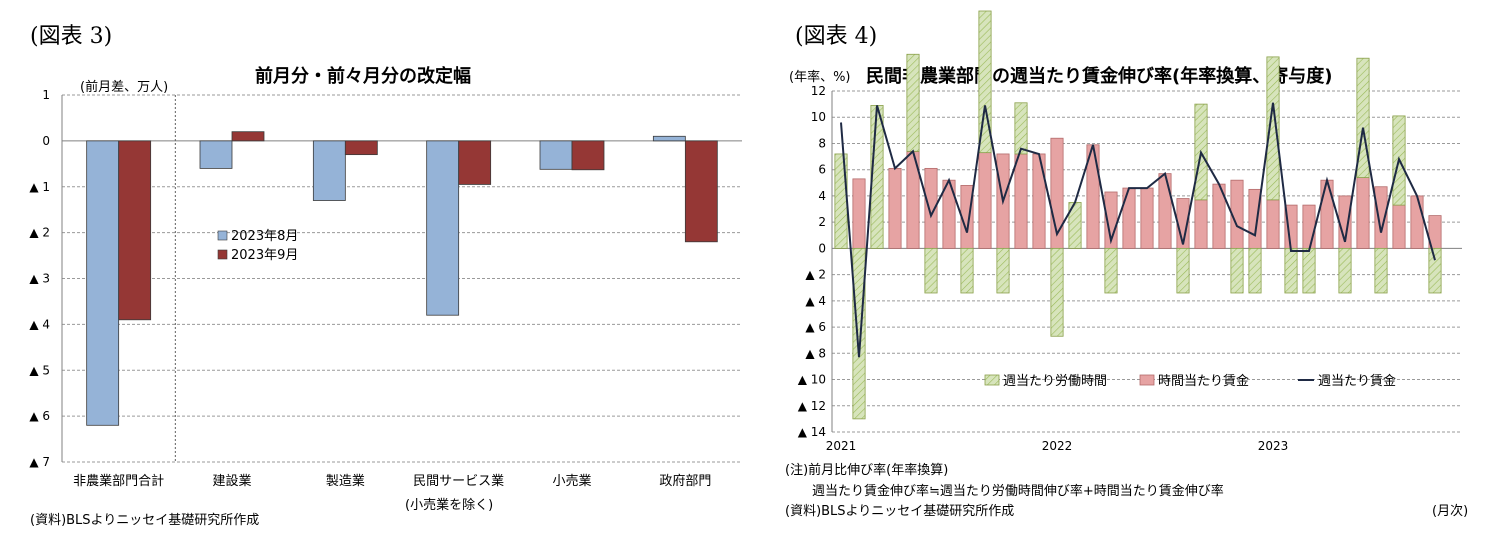 Image resolution: width=1495 pixels, height=547 pixels. I want to click on x-sublabel: (小売業を除く), so click(449, 505).